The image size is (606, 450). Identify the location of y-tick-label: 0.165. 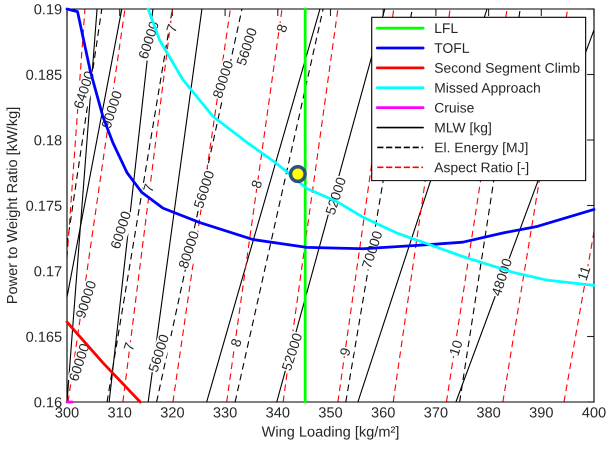
(44, 337).